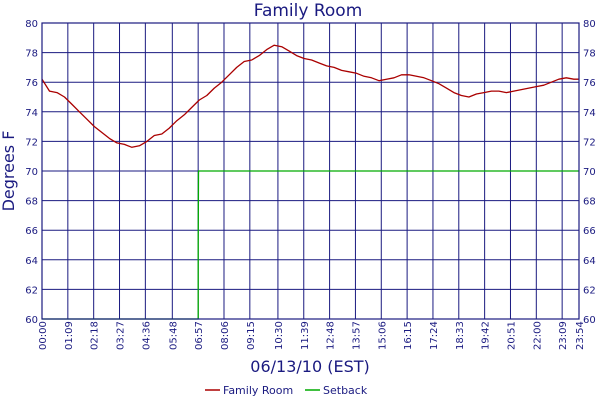 This screenshot has height=400, width=600. I want to click on y-tick-label-right: 70, so click(589, 172).